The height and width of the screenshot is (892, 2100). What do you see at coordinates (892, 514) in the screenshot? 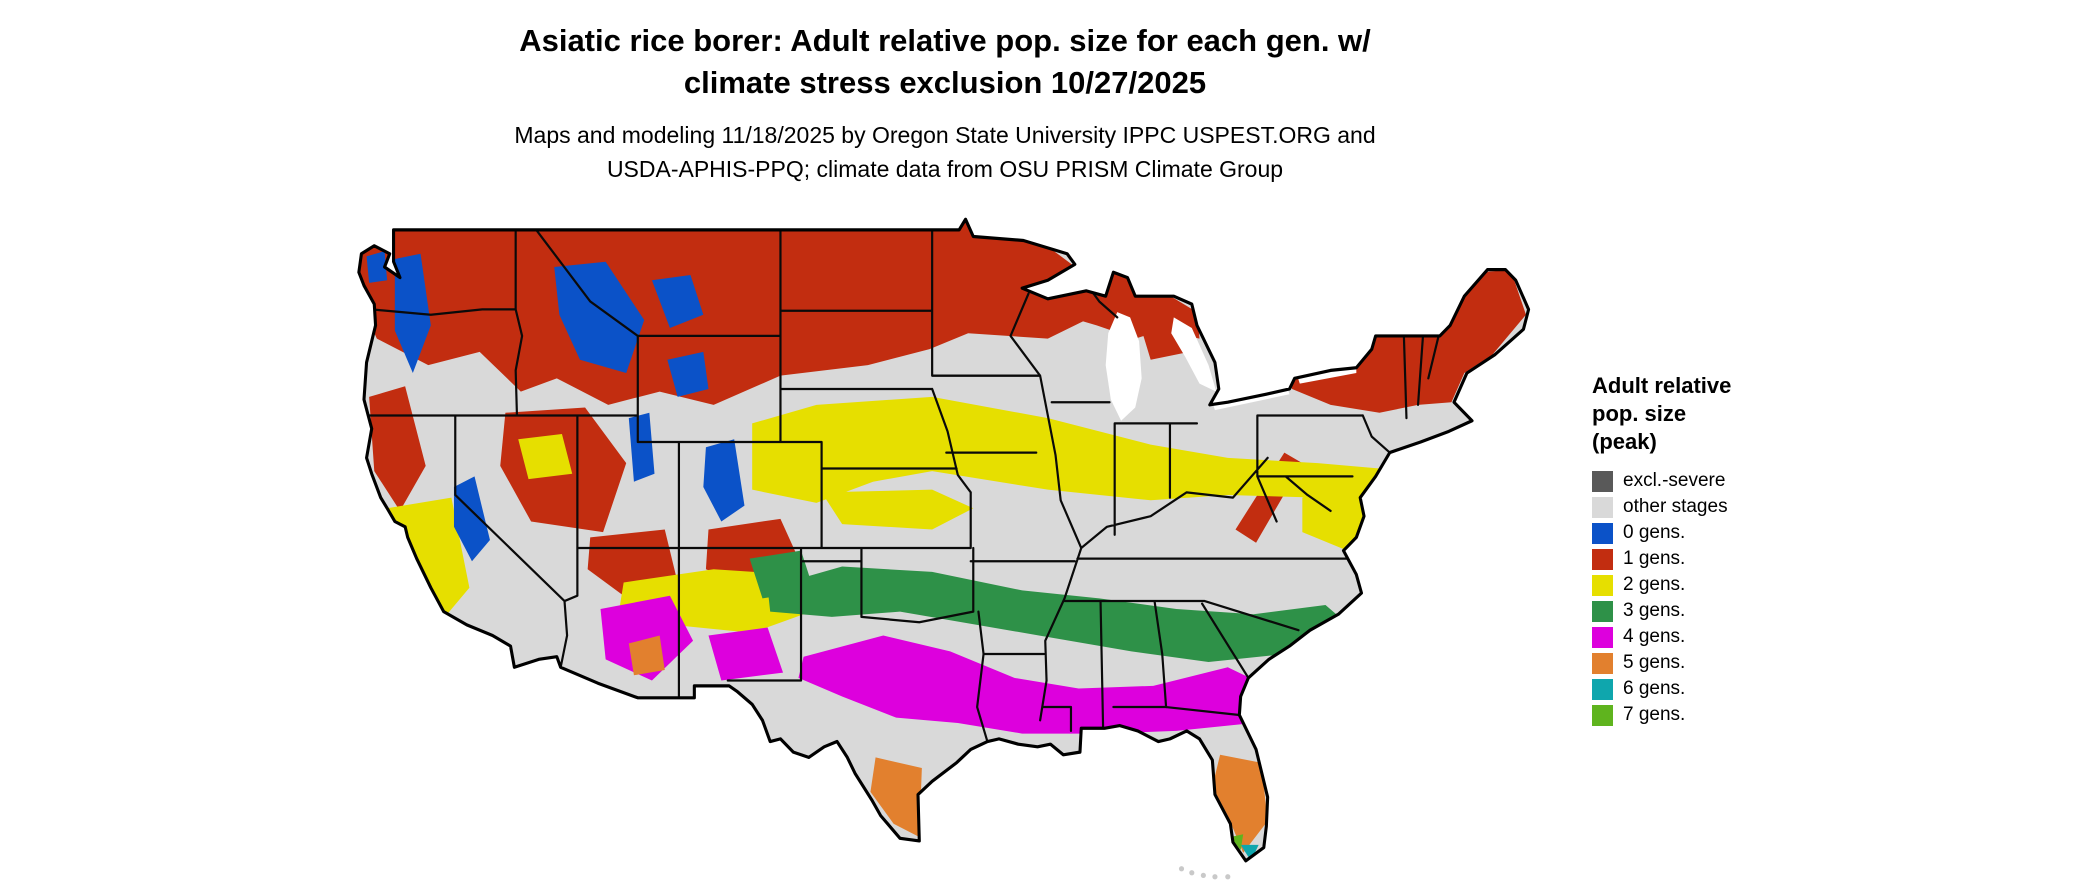
I see `map-regions-2-gens` at bounding box center [892, 514].